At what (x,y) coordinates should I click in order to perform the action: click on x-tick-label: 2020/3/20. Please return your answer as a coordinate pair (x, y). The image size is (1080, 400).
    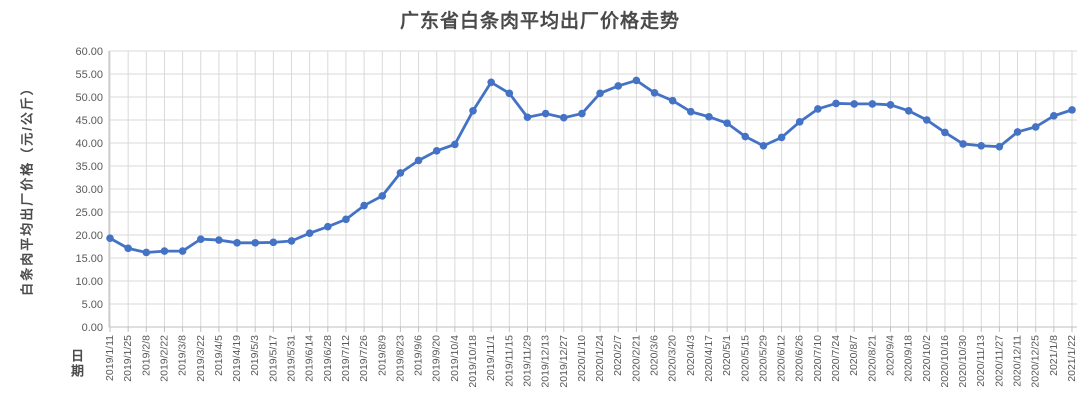
    Looking at the image, I should click on (673, 358).